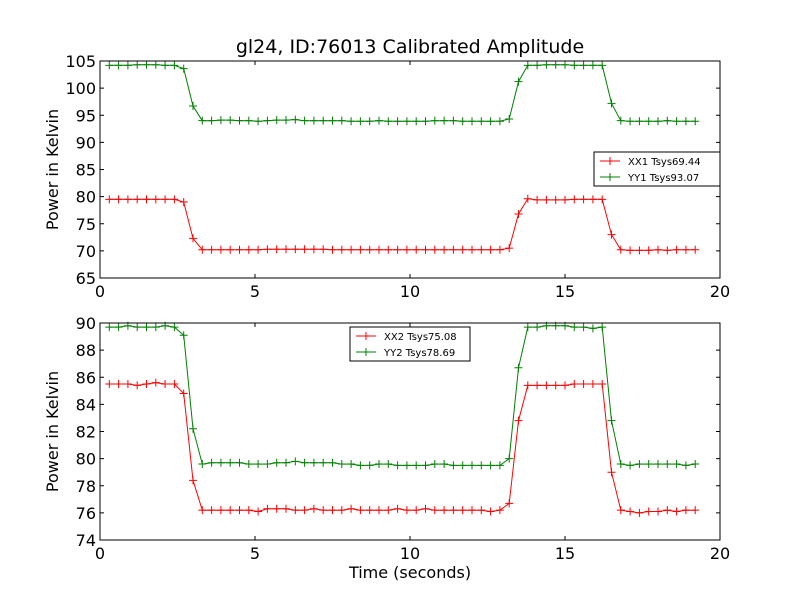 The height and width of the screenshot is (600, 800). Describe the element at coordinates (52, 169) in the screenshot. I see `y-axis-label: Power in Kelvin` at that location.